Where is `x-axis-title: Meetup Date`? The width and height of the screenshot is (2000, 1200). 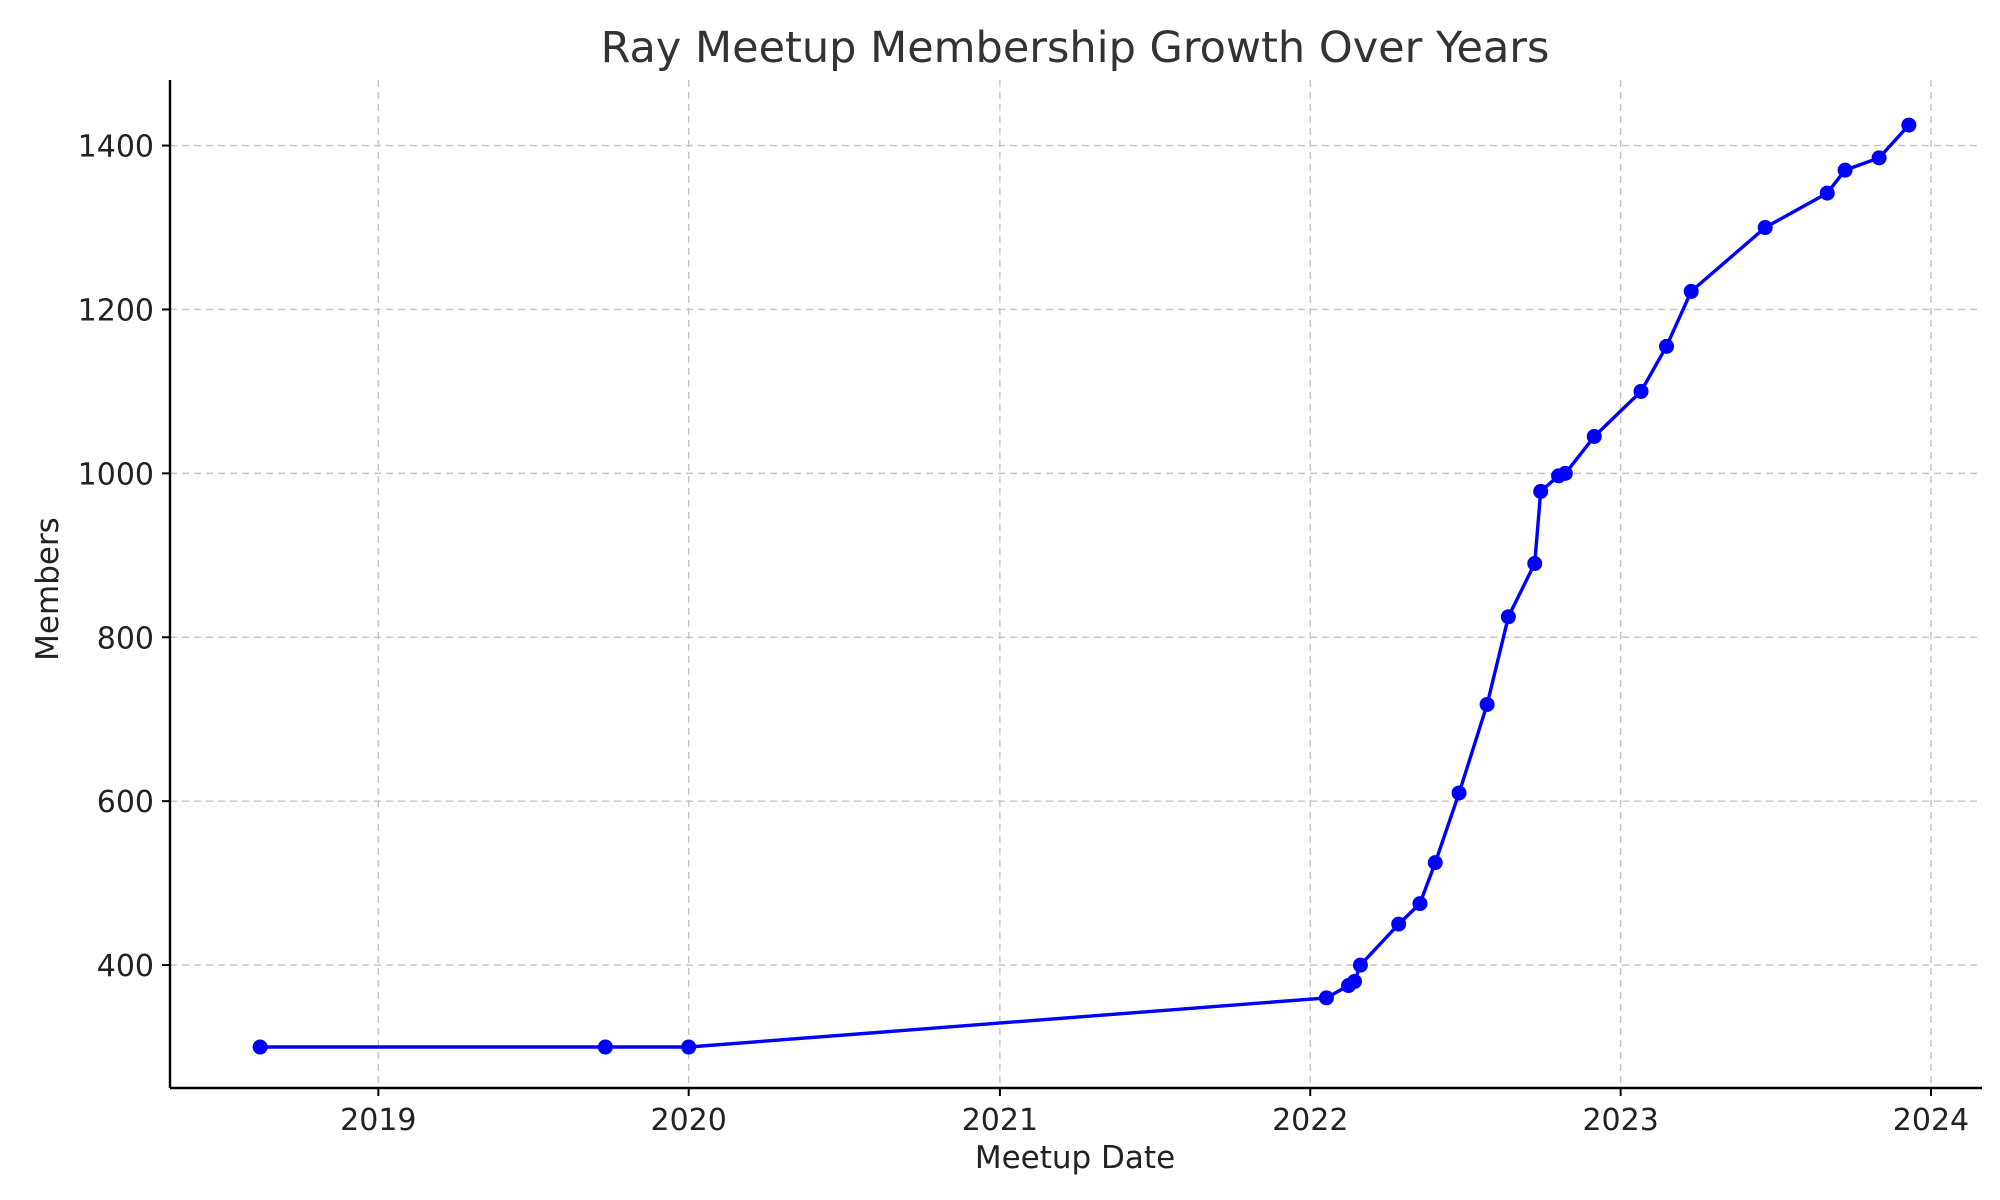 x-axis-title: Meetup Date is located at coordinates (1075, 1158).